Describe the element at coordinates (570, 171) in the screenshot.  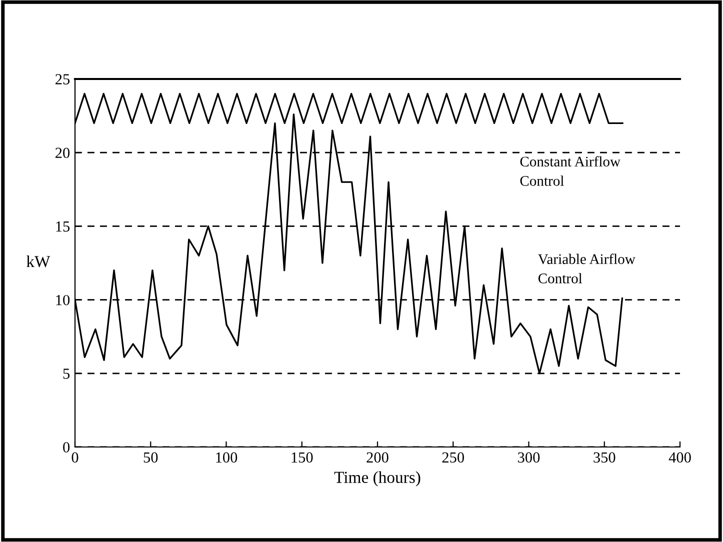
I see `text: Constant Airflow Control` at that location.